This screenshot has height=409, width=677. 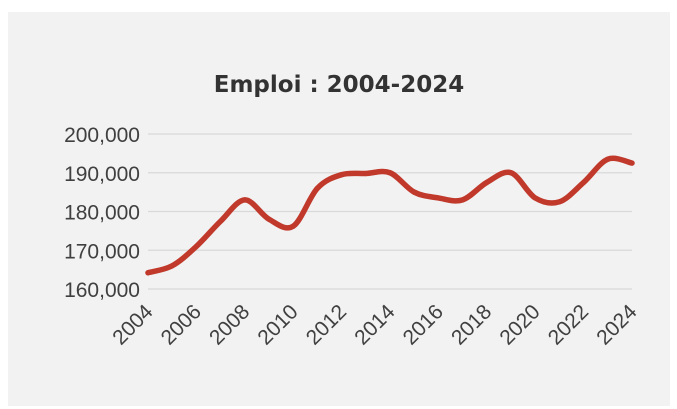 I want to click on x-tick-label: 2020, so click(x=519, y=324).